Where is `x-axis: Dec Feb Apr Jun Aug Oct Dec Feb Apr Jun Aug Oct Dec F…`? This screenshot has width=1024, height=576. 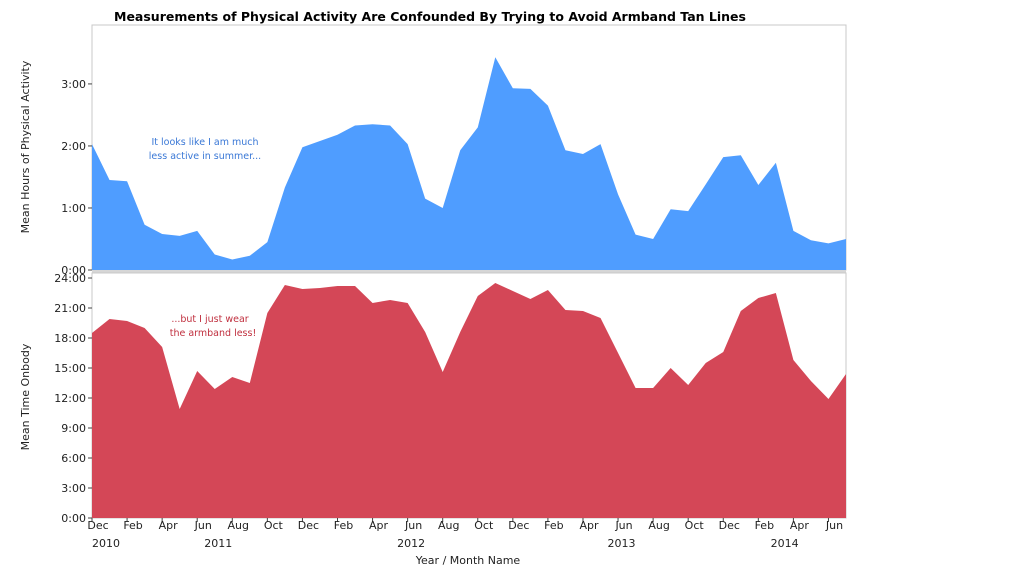 x-axis: Dec Feb Apr Jun Aug Oct Dec Feb Apr Jun Aug Oct Dec F… is located at coordinates (465, 534).